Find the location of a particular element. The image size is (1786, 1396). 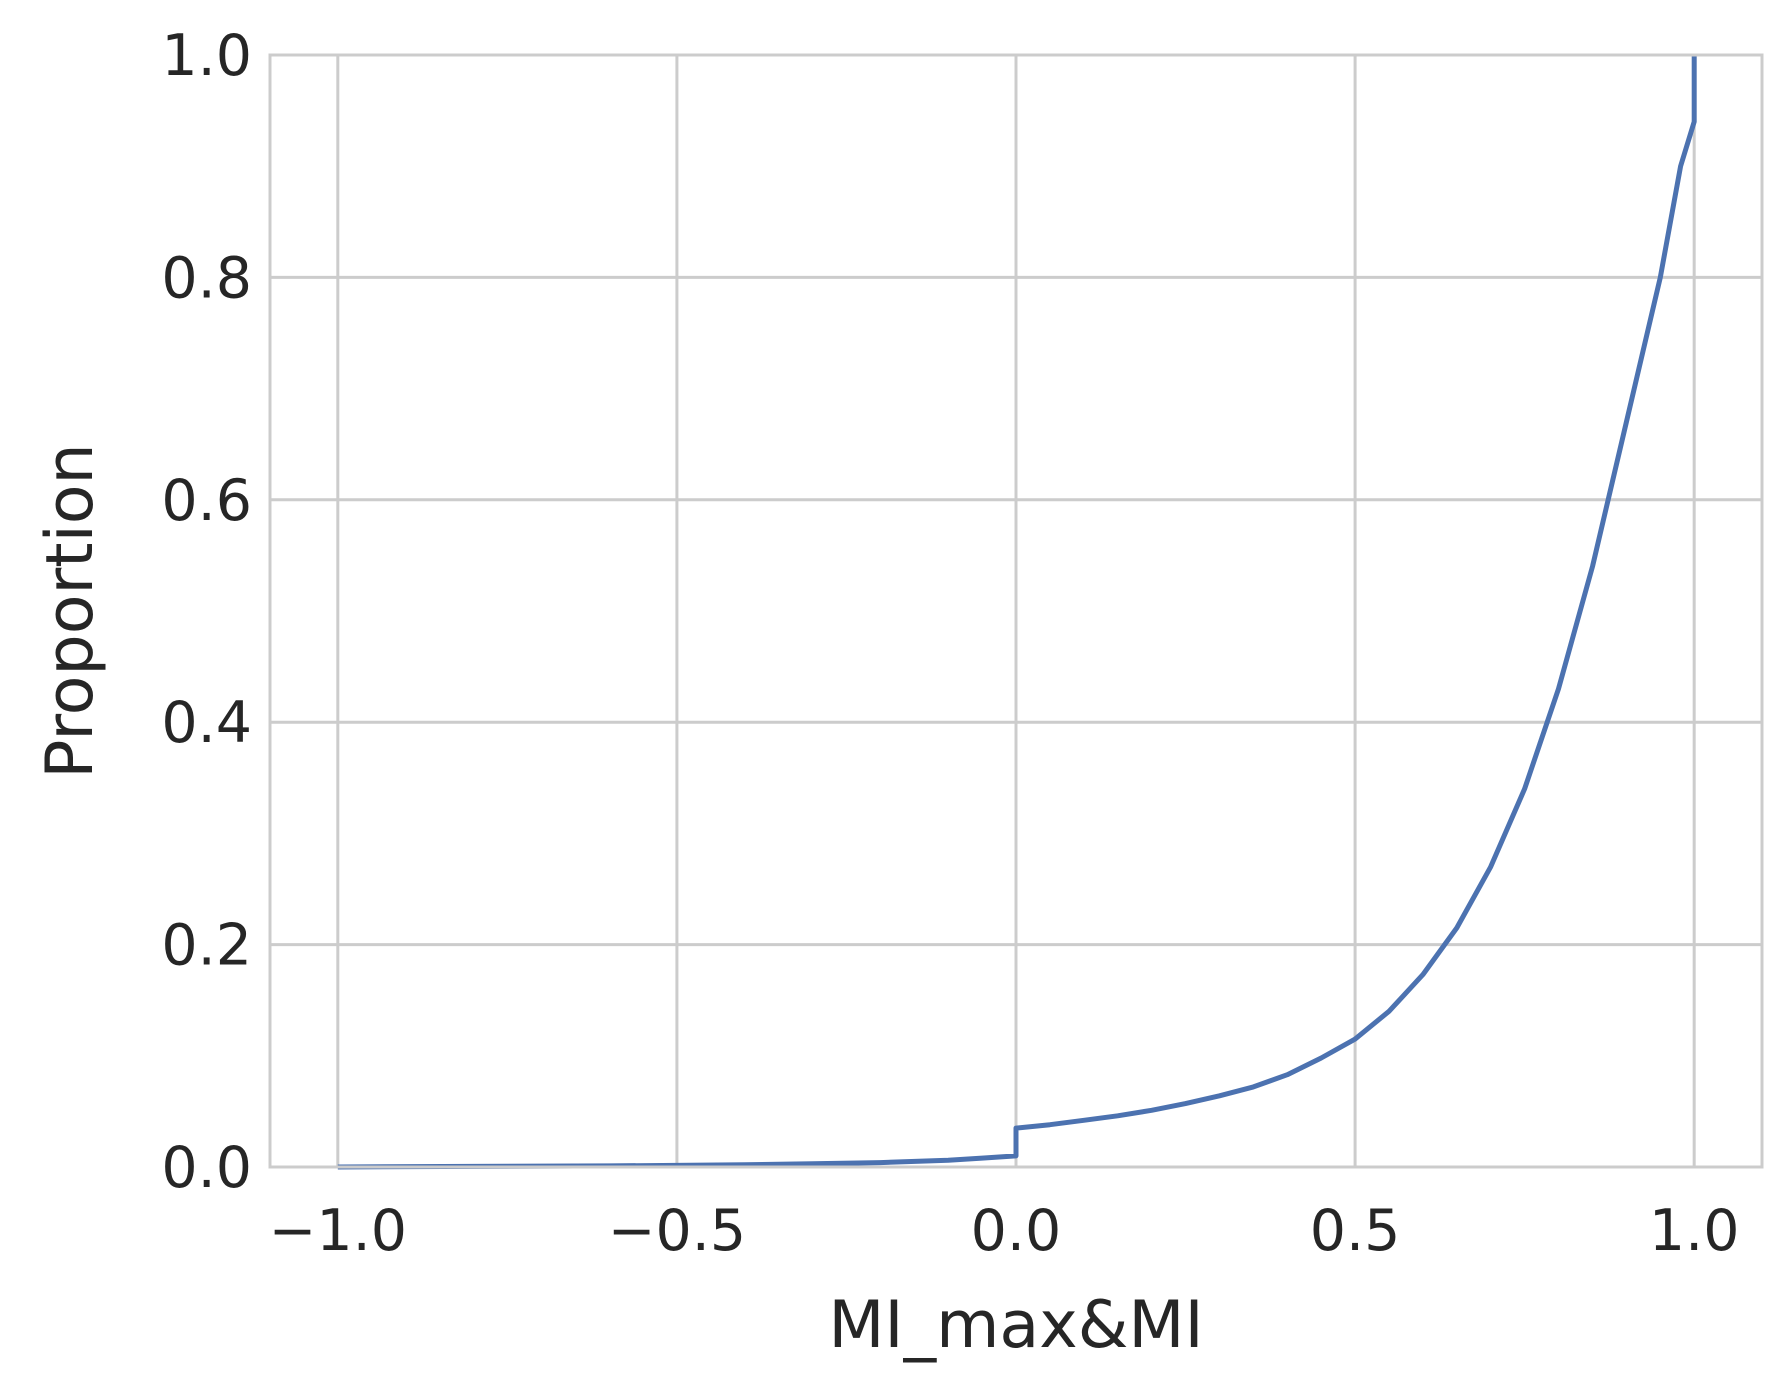

y-tick-label-1: 0.2 is located at coordinates (206, 946).